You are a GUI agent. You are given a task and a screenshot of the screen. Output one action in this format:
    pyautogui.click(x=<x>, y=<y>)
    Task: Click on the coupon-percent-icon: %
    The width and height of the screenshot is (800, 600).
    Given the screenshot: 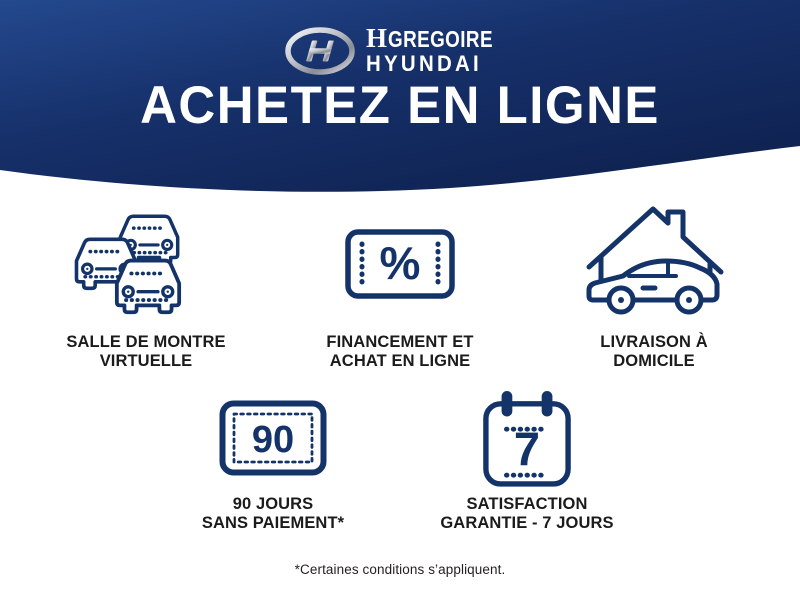 What is the action you would take?
    pyautogui.click(x=400, y=264)
    